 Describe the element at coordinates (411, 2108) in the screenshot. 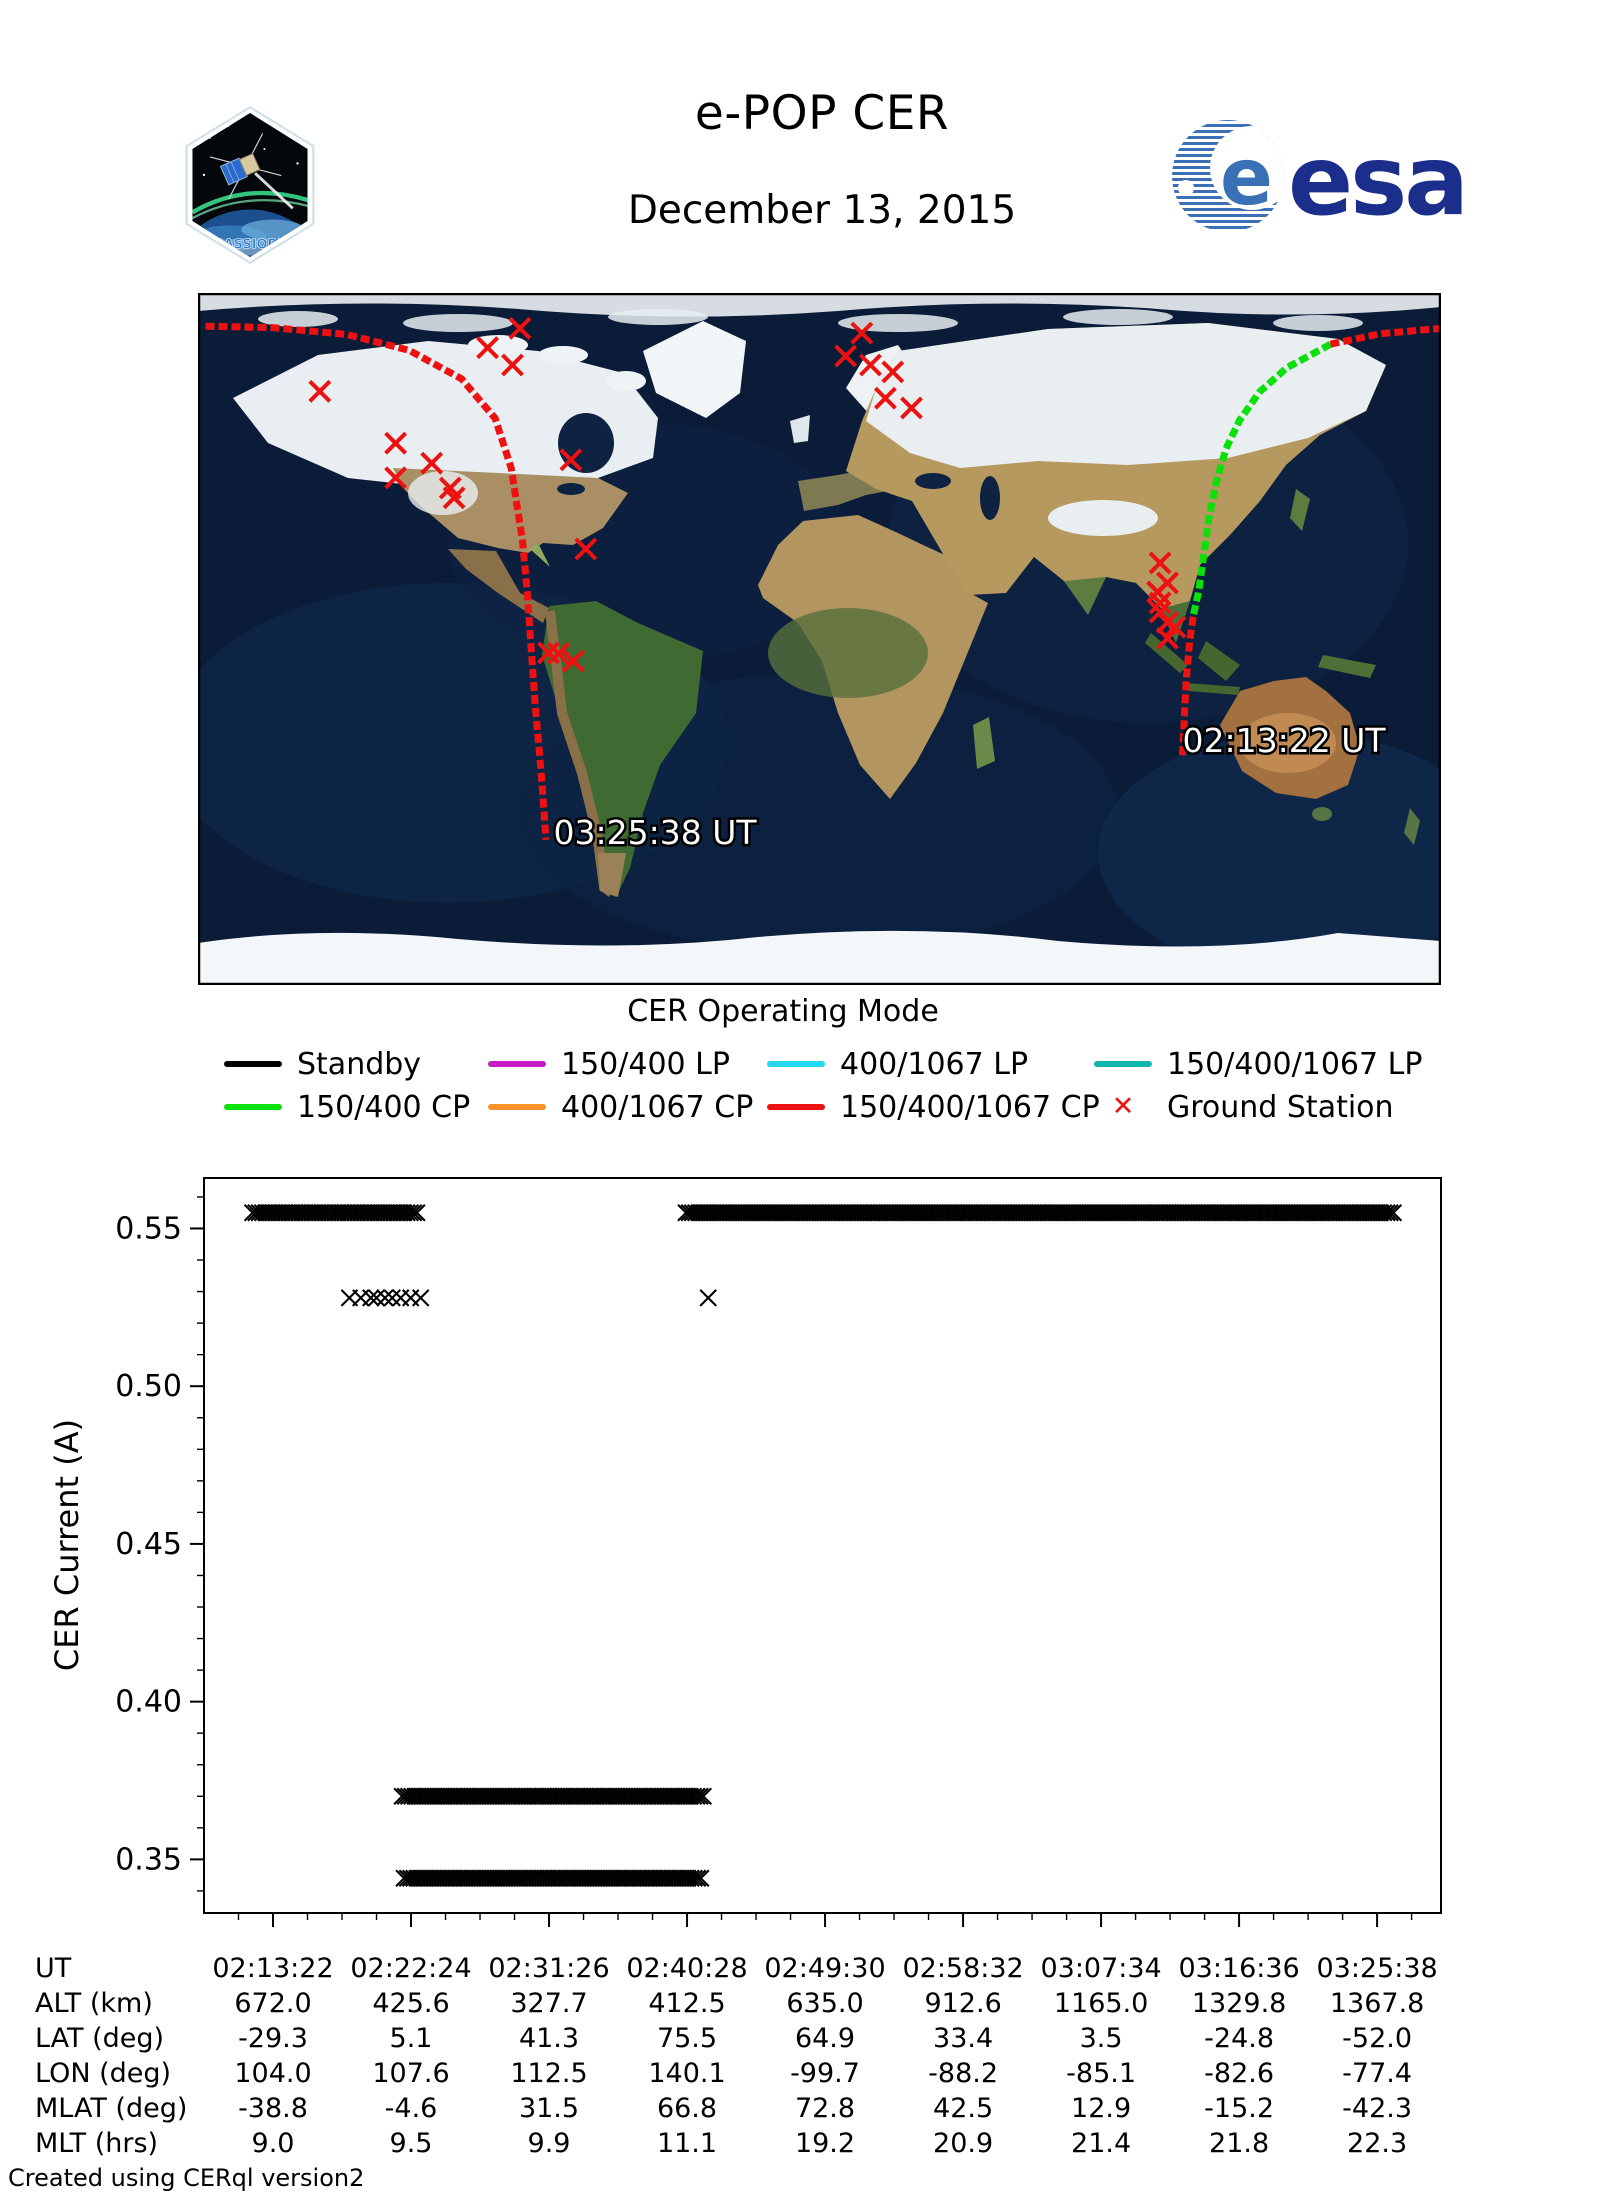

I see `table-cell: -4.6` at that location.